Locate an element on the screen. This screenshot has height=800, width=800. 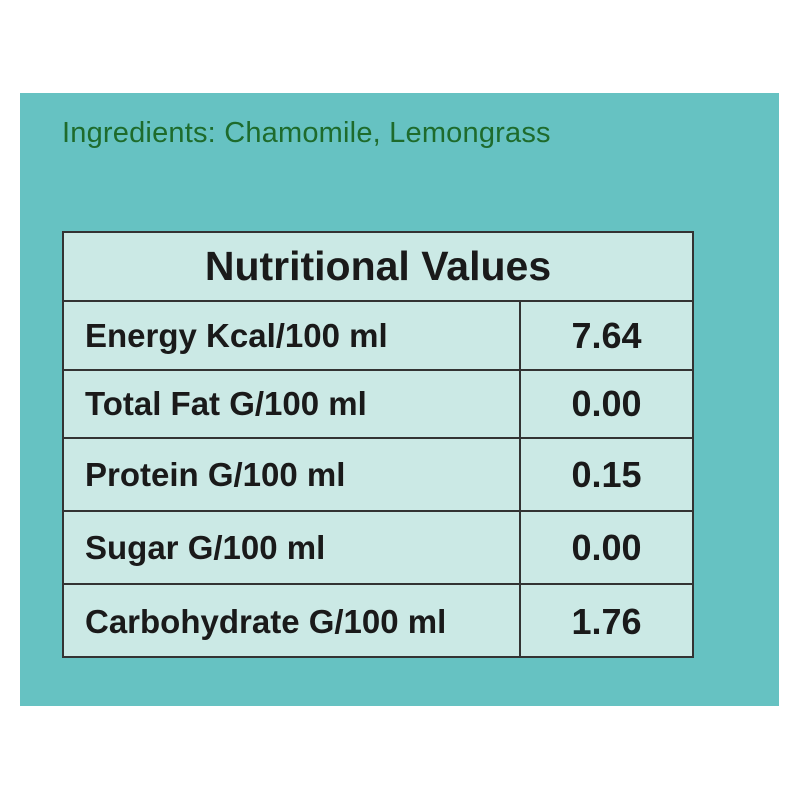
nutrient-value: 0.15 is located at coordinates (606, 474).